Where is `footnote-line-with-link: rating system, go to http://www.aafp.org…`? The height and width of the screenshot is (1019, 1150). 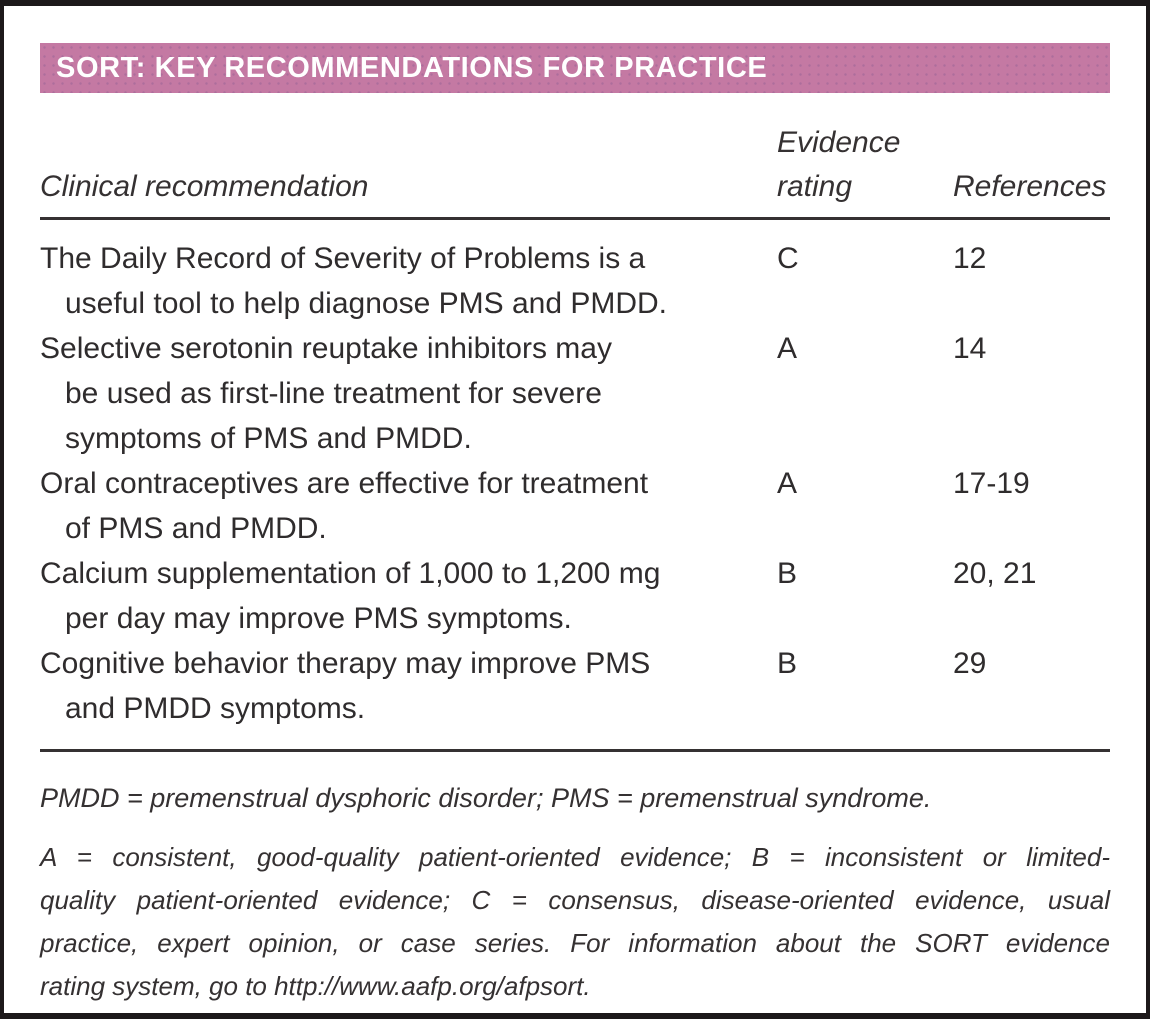 footnote-line-with-link: rating system, go to http://www.aafp.org… is located at coordinates (315, 986).